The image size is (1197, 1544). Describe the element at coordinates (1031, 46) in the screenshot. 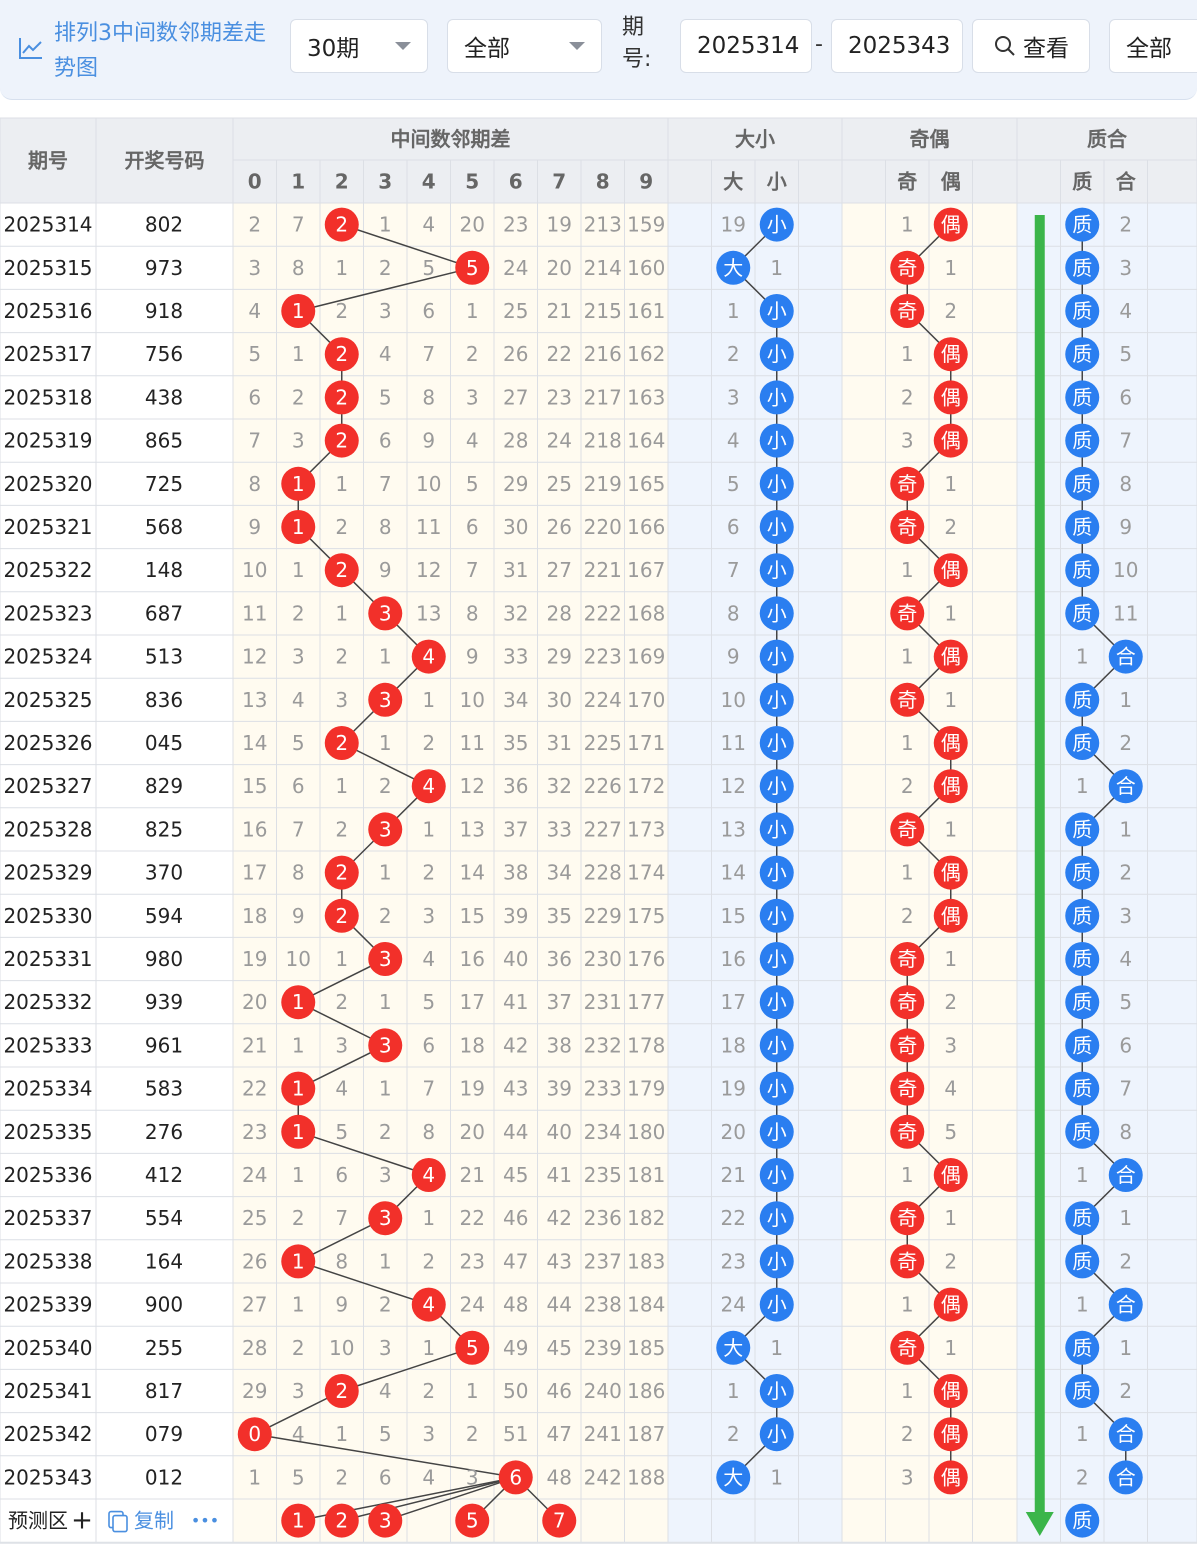

I see `view-button: 查看` at that location.